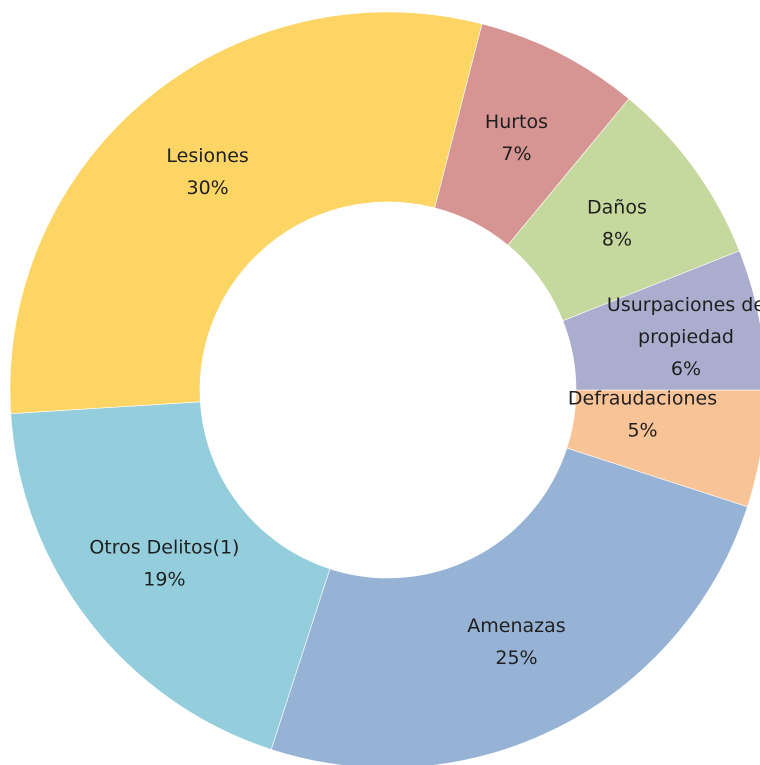  What do you see at coordinates (516, 642) in the screenshot?
I see `slice-label-1: Amenazas 25%` at bounding box center [516, 642].